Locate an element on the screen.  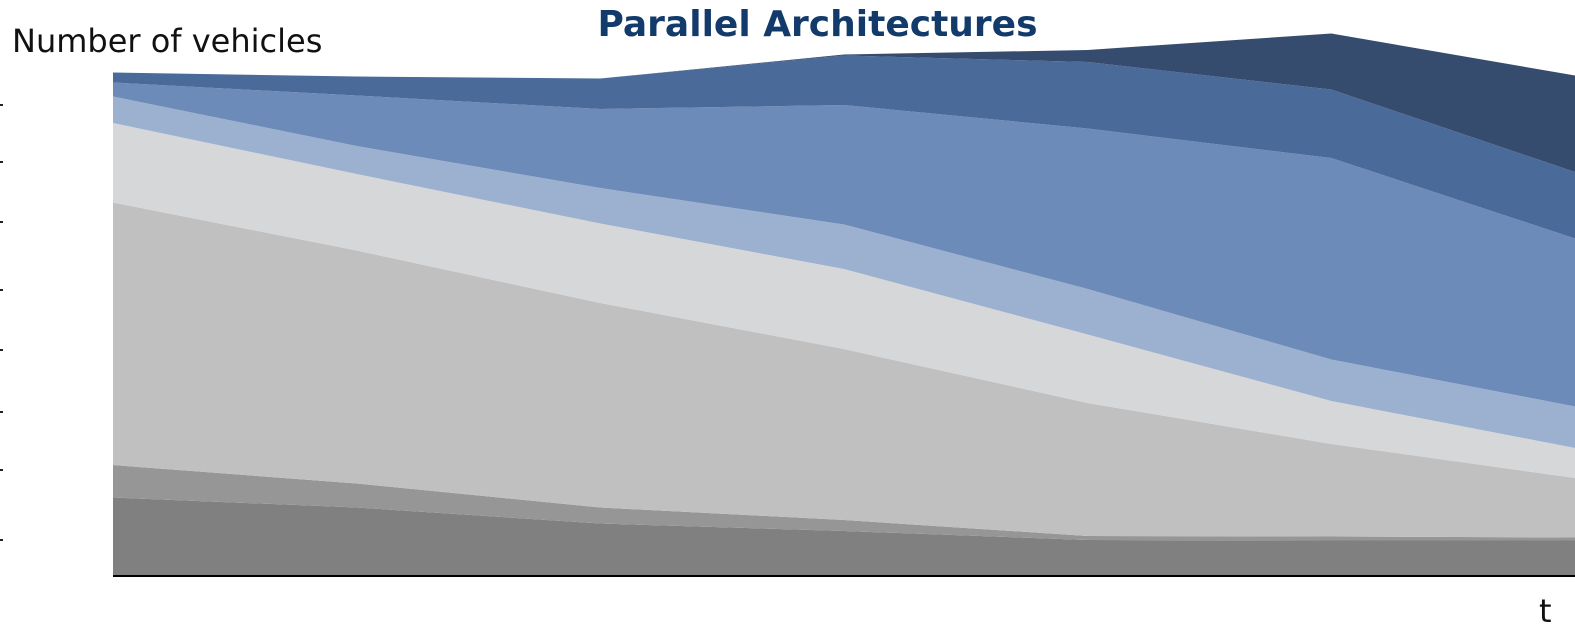
chart-title: Parallel Architectures is located at coordinates (817, 24).